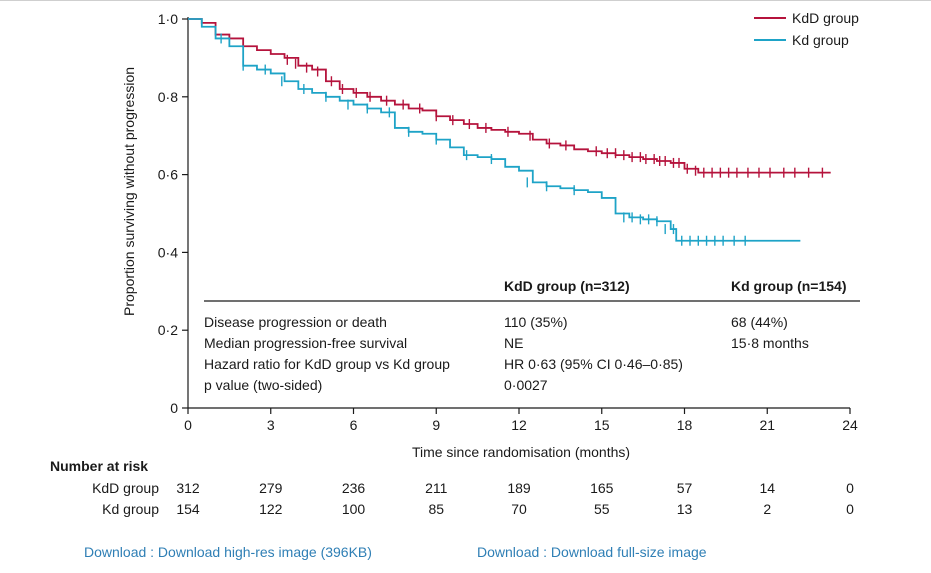 The height and width of the screenshot is (573, 931). Describe the element at coordinates (263, 385) in the screenshot. I see `table-cell: p value (two-sided)` at that location.